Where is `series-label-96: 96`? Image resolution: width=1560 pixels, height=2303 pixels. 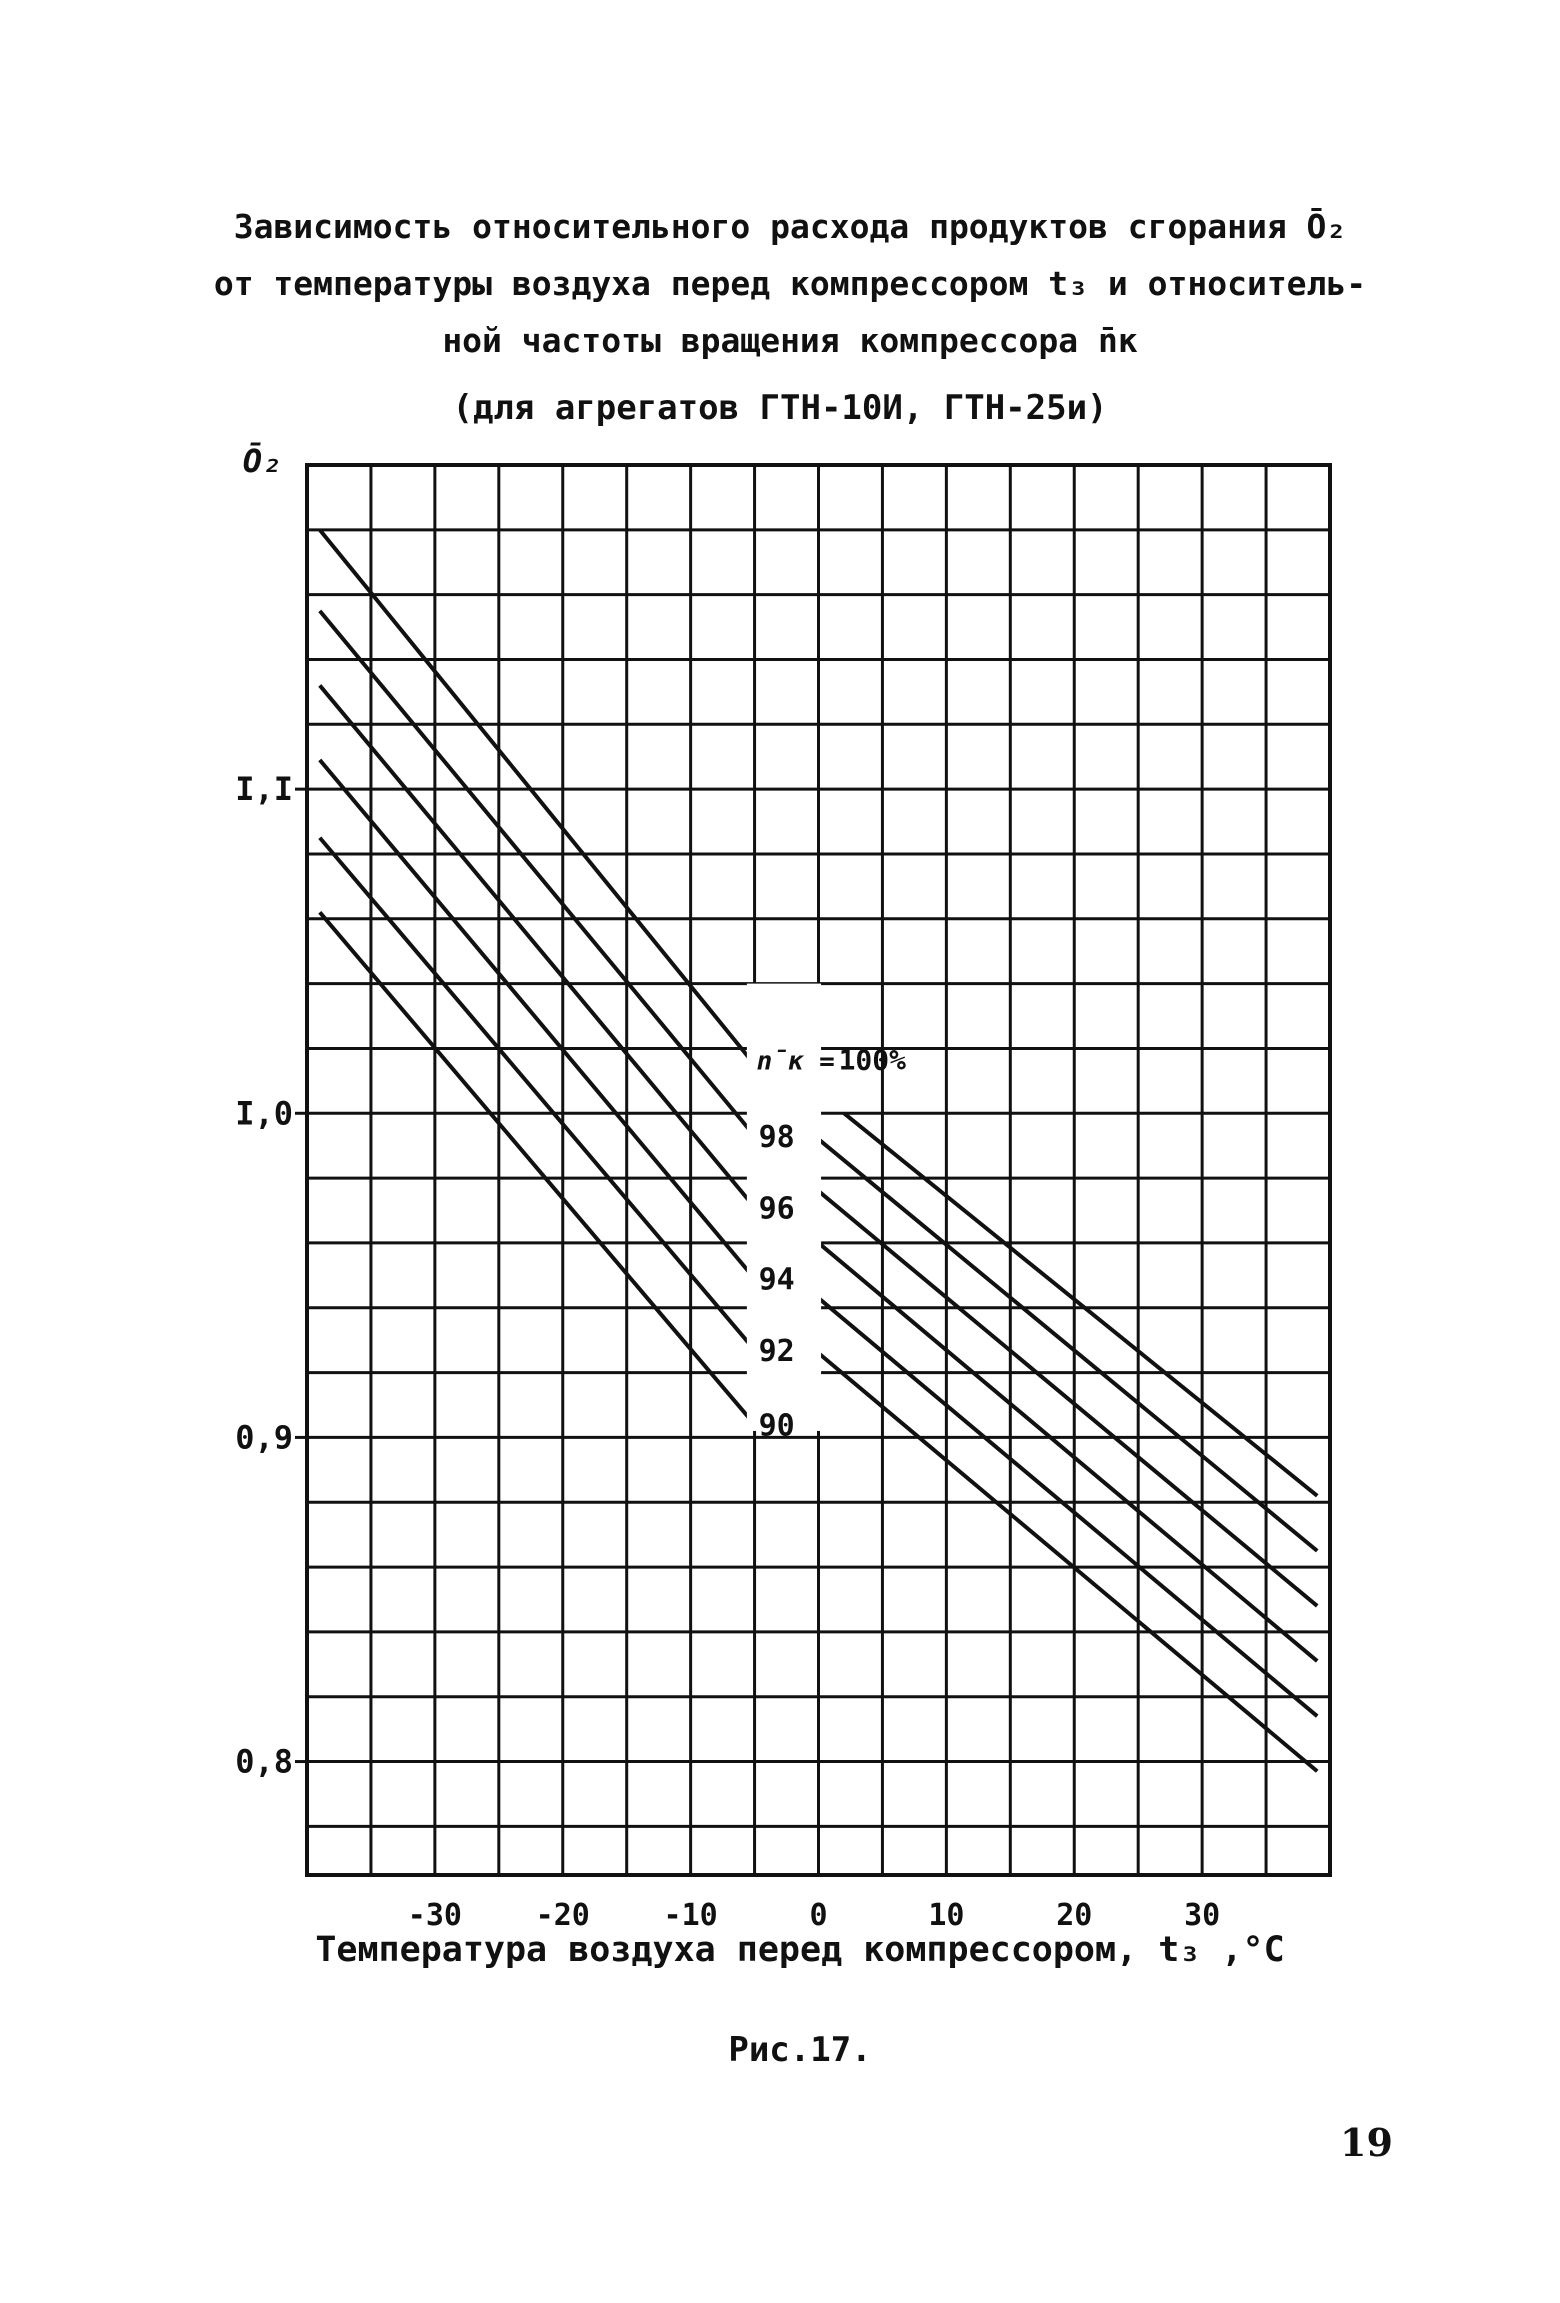
series-label-96: 96 is located at coordinates (777, 1208).